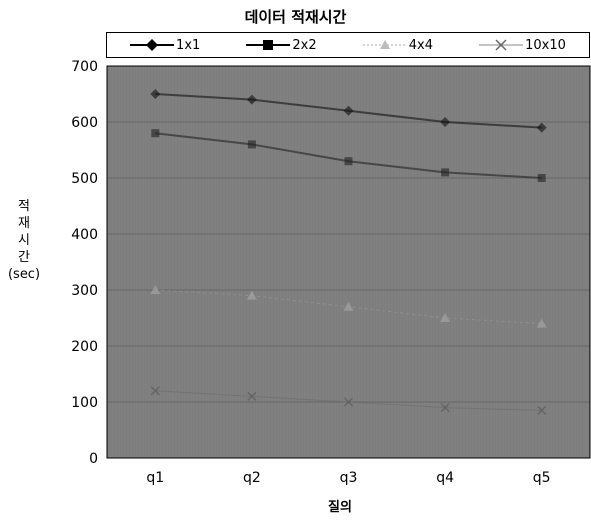  What do you see at coordinates (155, 478) in the screenshot?
I see `x-tick-label: q1` at bounding box center [155, 478].